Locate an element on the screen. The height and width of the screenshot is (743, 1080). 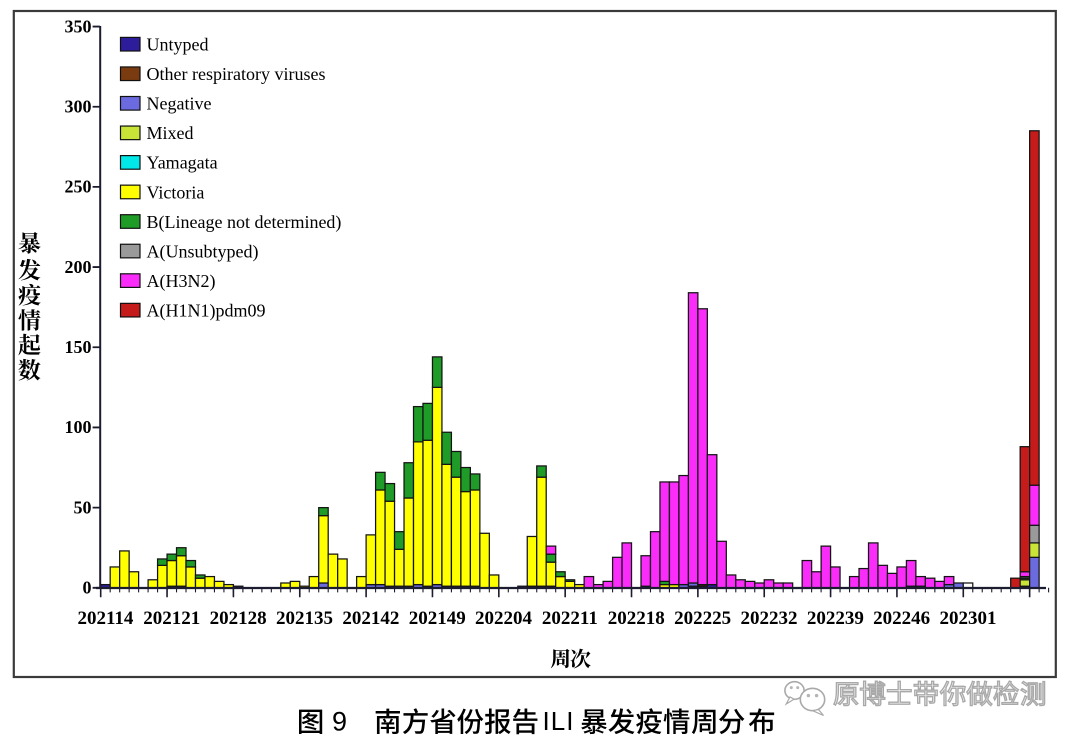
svg-text: 202142 is located at coordinates (370, 618).